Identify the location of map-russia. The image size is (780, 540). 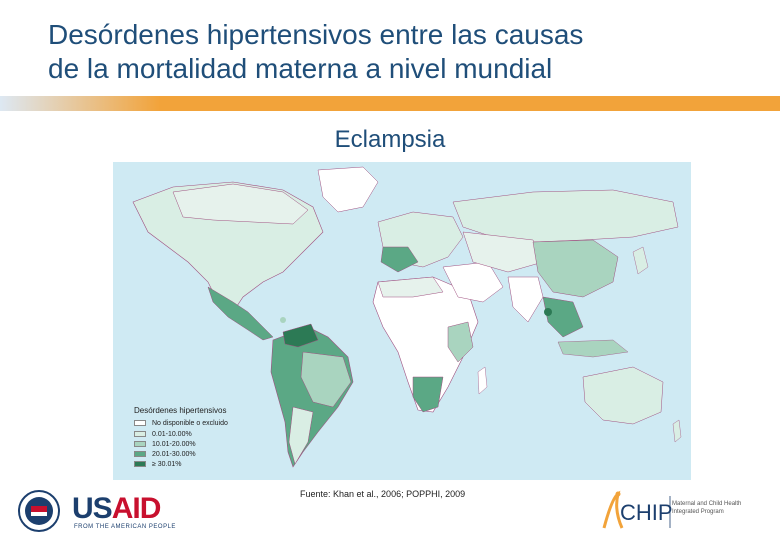
(565, 216).